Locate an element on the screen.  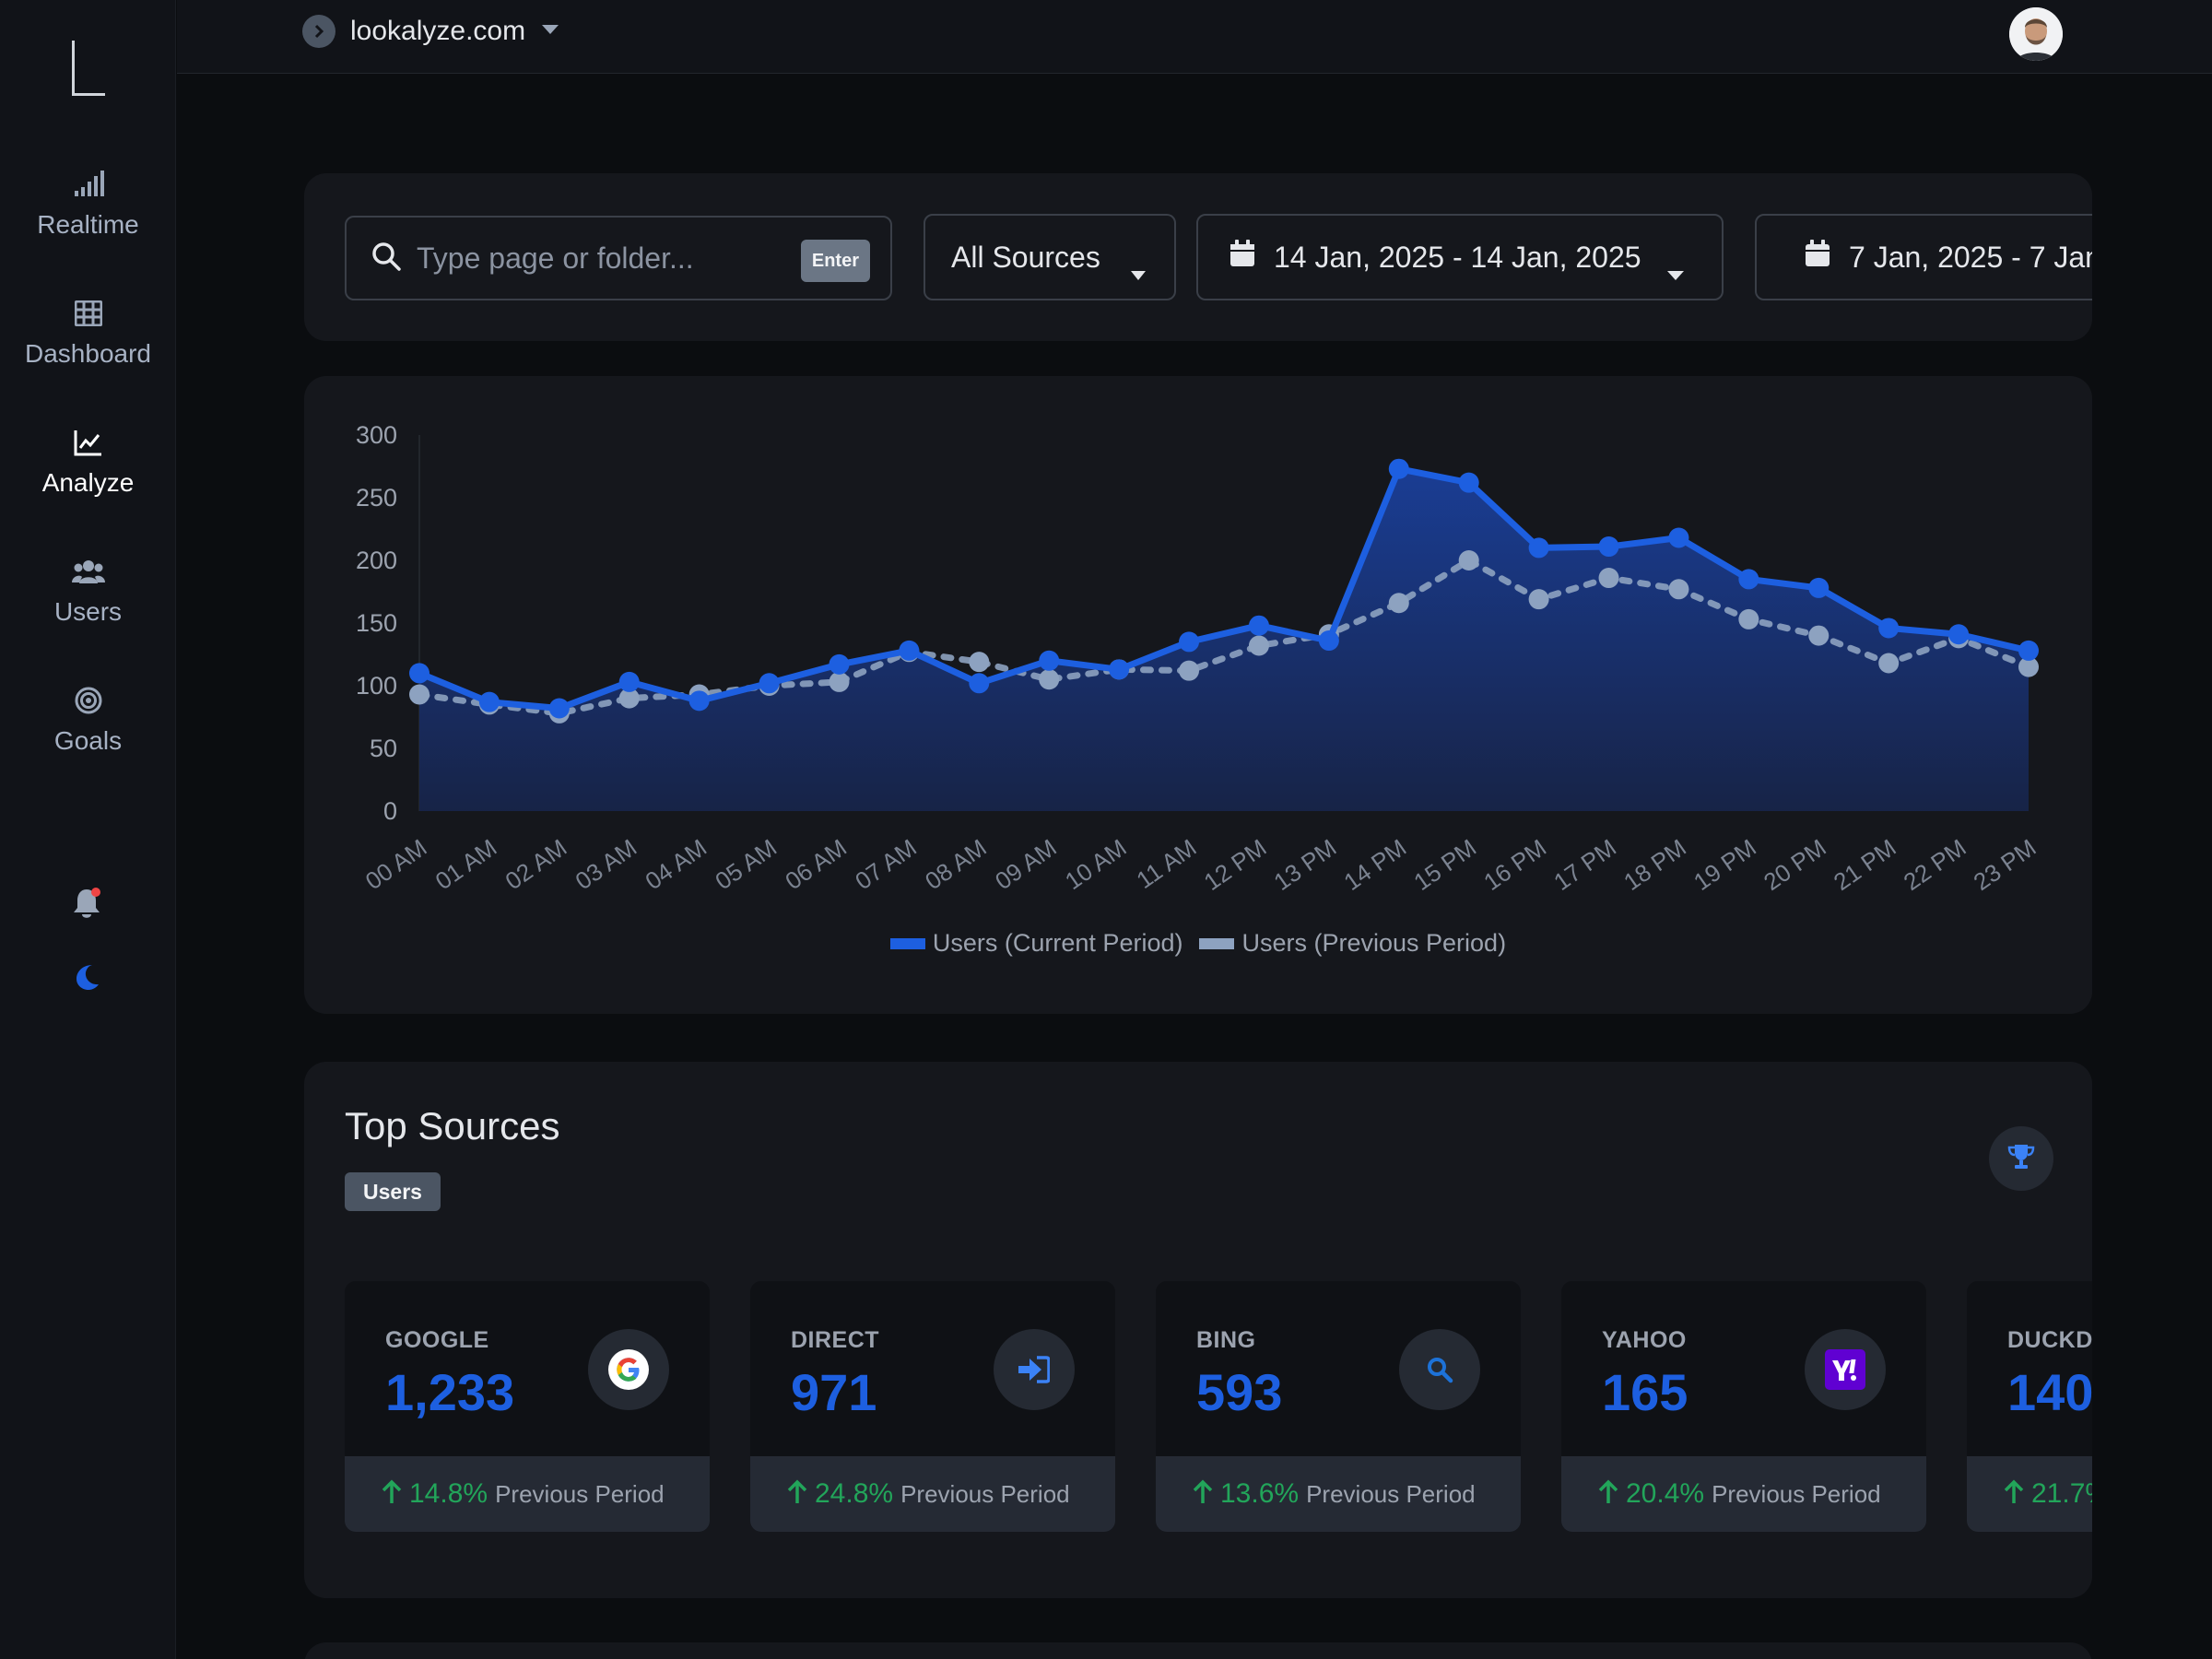
source-tile-bing: BING 593 13.6% Previous Period is located at coordinates (1338, 1406).